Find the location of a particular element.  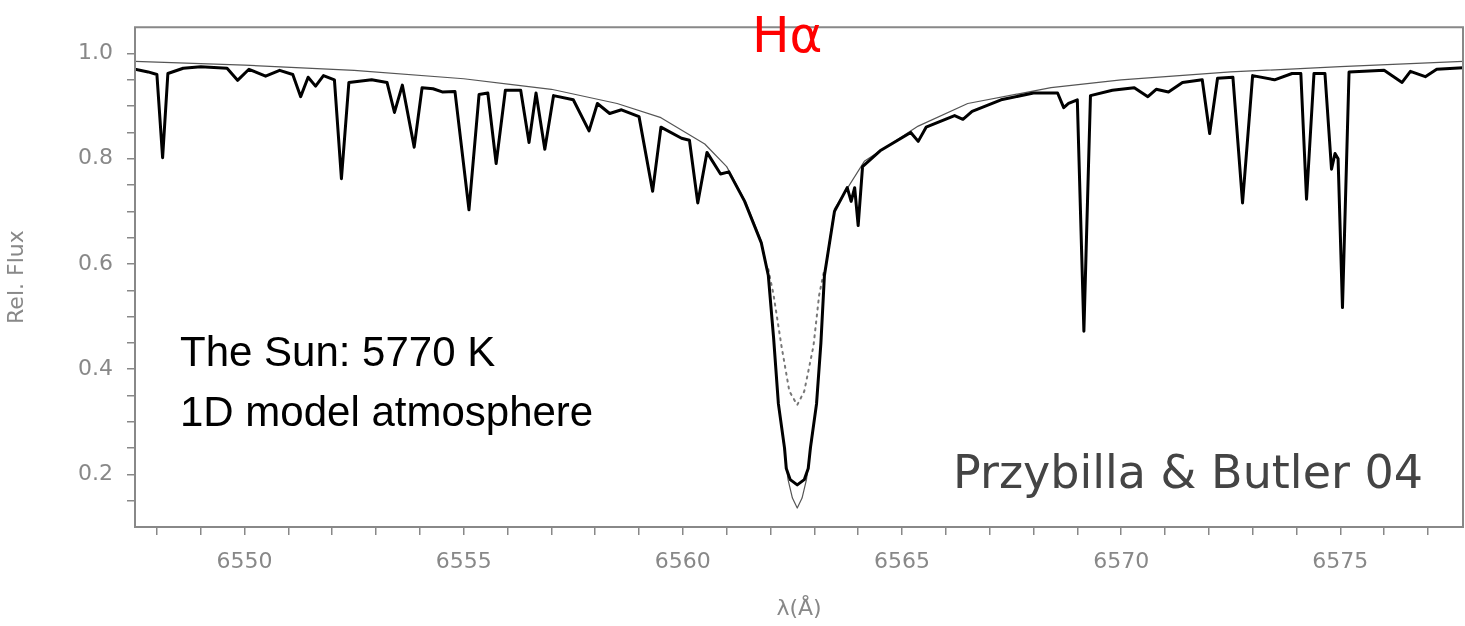

x-tick-label: 6570 is located at coordinates (1121, 560).